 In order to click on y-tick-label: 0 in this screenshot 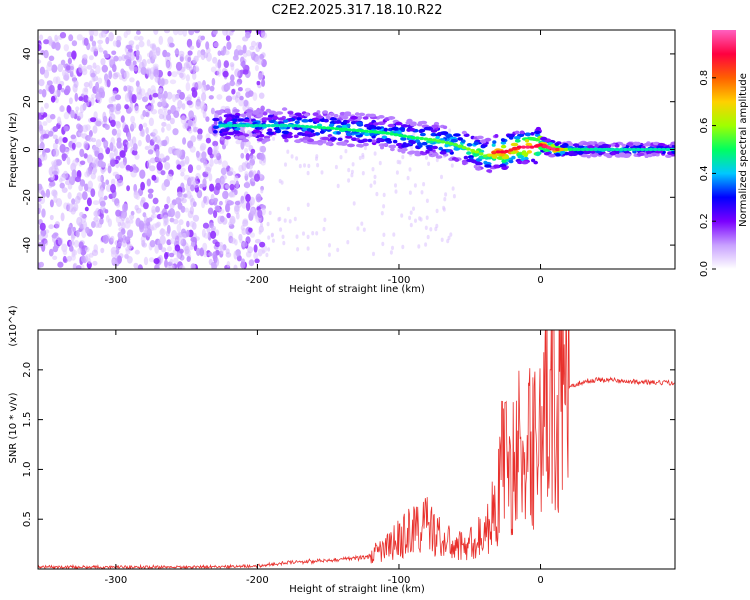, I will do `click(27, 149)`.